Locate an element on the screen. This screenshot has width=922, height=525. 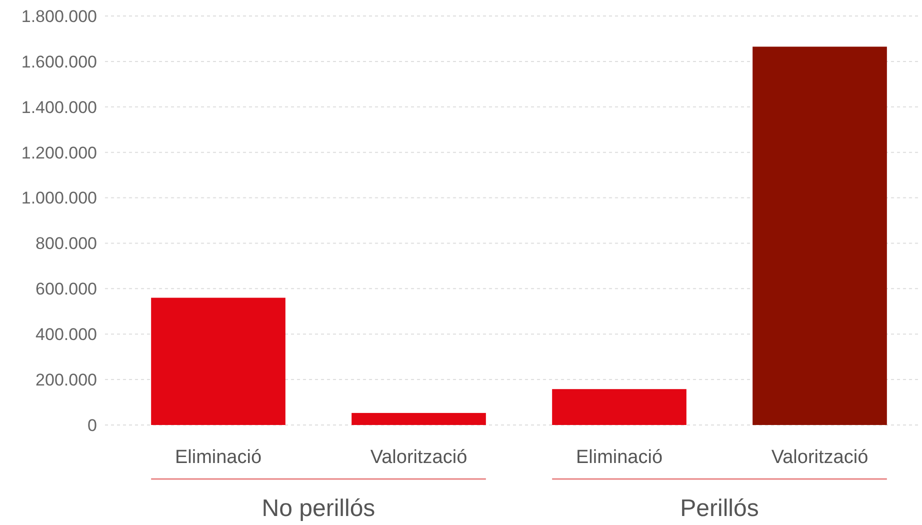
y-tick-label: 400.000 is located at coordinates (66, 334).